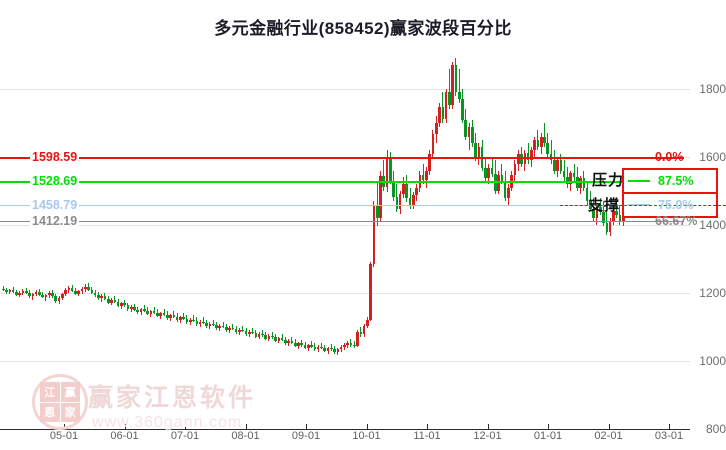  Describe the element at coordinates (55, 220) in the screenshot. I see `level-price-label: 1412.19` at that location.